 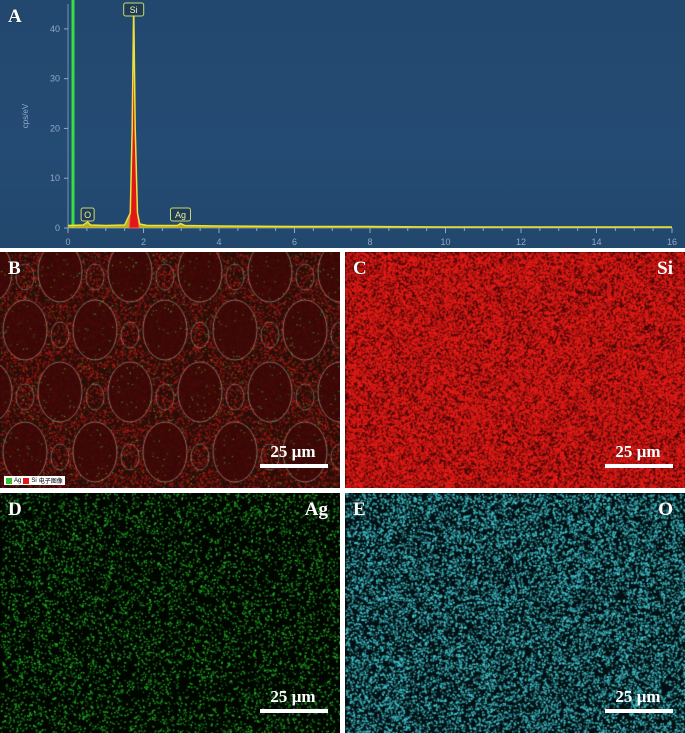 I want to click on panel-letter-d: D, so click(x=15, y=509).